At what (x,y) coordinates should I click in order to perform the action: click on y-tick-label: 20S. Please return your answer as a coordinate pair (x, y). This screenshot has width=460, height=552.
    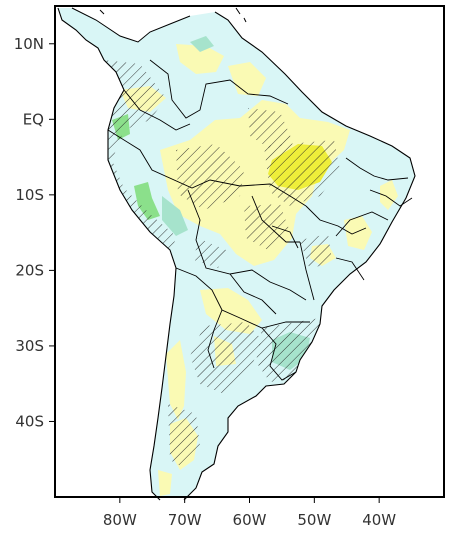
    Looking at the image, I should click on (29, 270).